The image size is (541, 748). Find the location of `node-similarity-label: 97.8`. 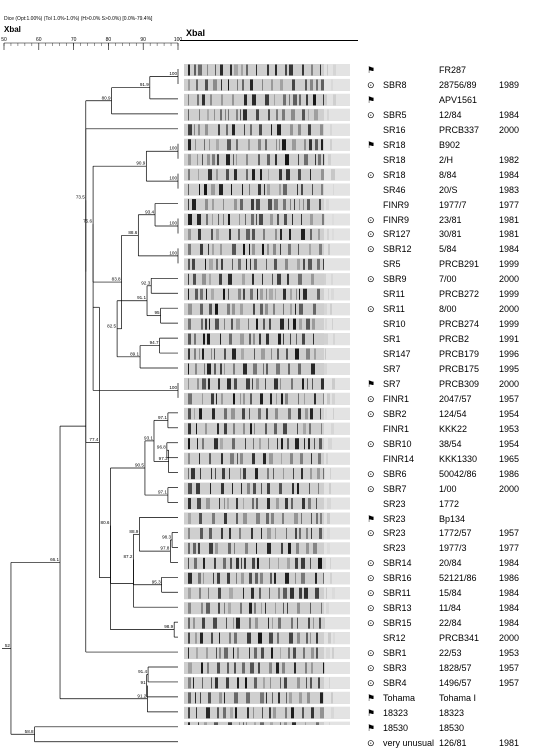

node-similarity-label: 97.8 is located at coordinates (164, 548).